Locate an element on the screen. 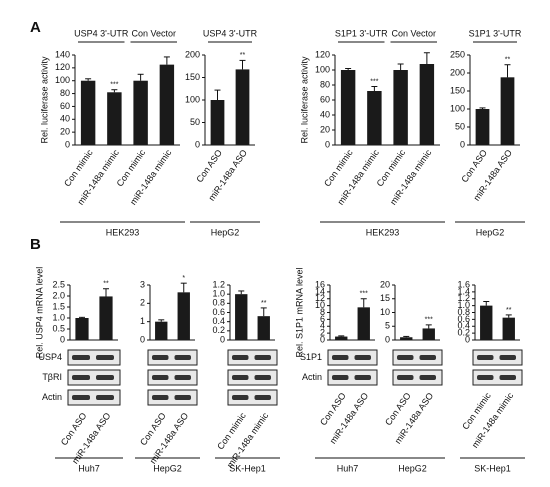  group-title: S1P1 3'-UTR is located at coordinates (495, 33).